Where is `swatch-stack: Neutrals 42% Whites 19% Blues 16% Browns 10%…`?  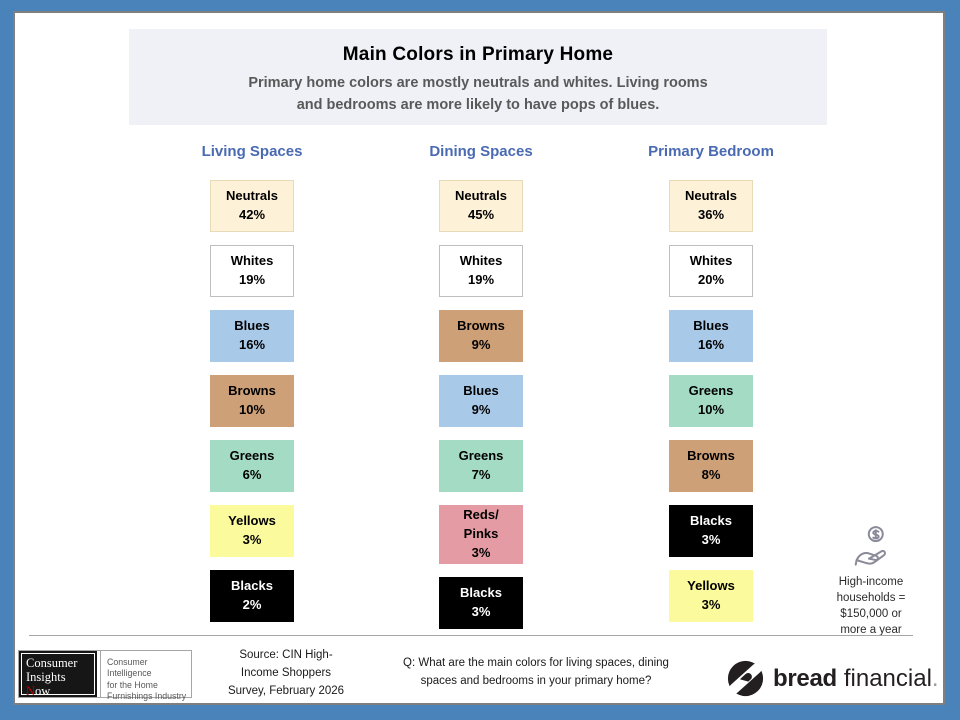
swatch-stack: Neutrals 42% Whites 19% Blues 16% Browns 10%… is located at coordinates (252, 401).